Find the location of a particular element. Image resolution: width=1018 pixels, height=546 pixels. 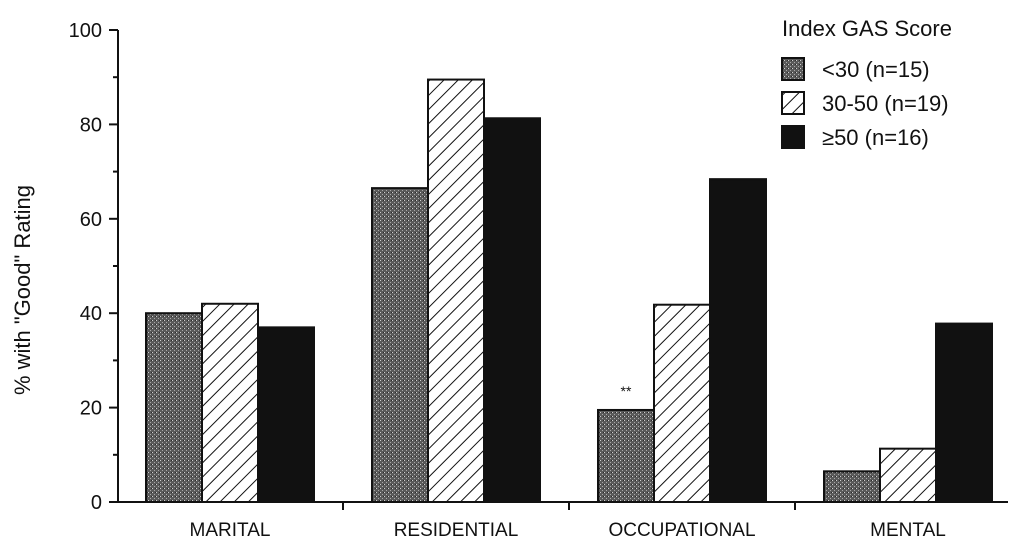

x-tick-label: OCCUPATIONAL is located at coordinates (681, 530).